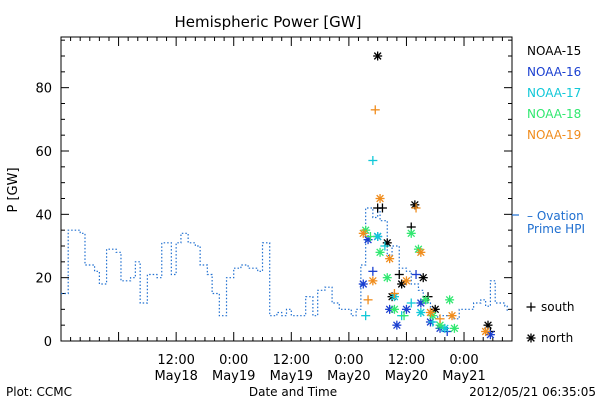 The height and width of the screenshot is (400, 600). Describe the element at coordinates (293, 392) in the screenshot. I see `x-axis-label: Date and Time` at that location.